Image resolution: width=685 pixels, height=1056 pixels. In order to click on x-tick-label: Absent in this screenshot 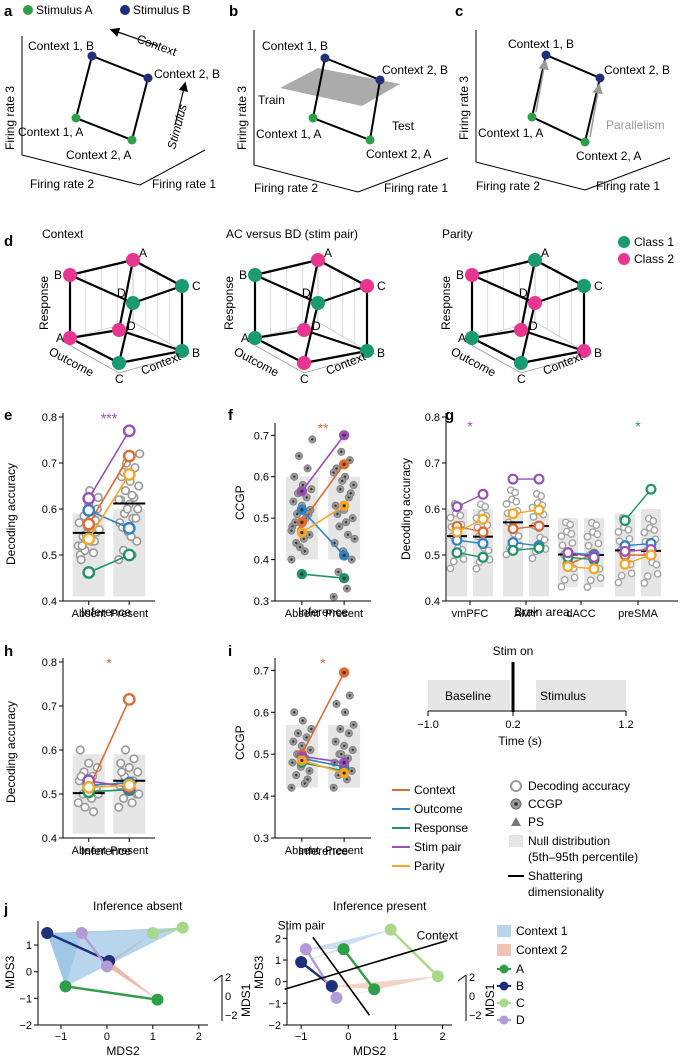, I will do `click(89, 851)`.